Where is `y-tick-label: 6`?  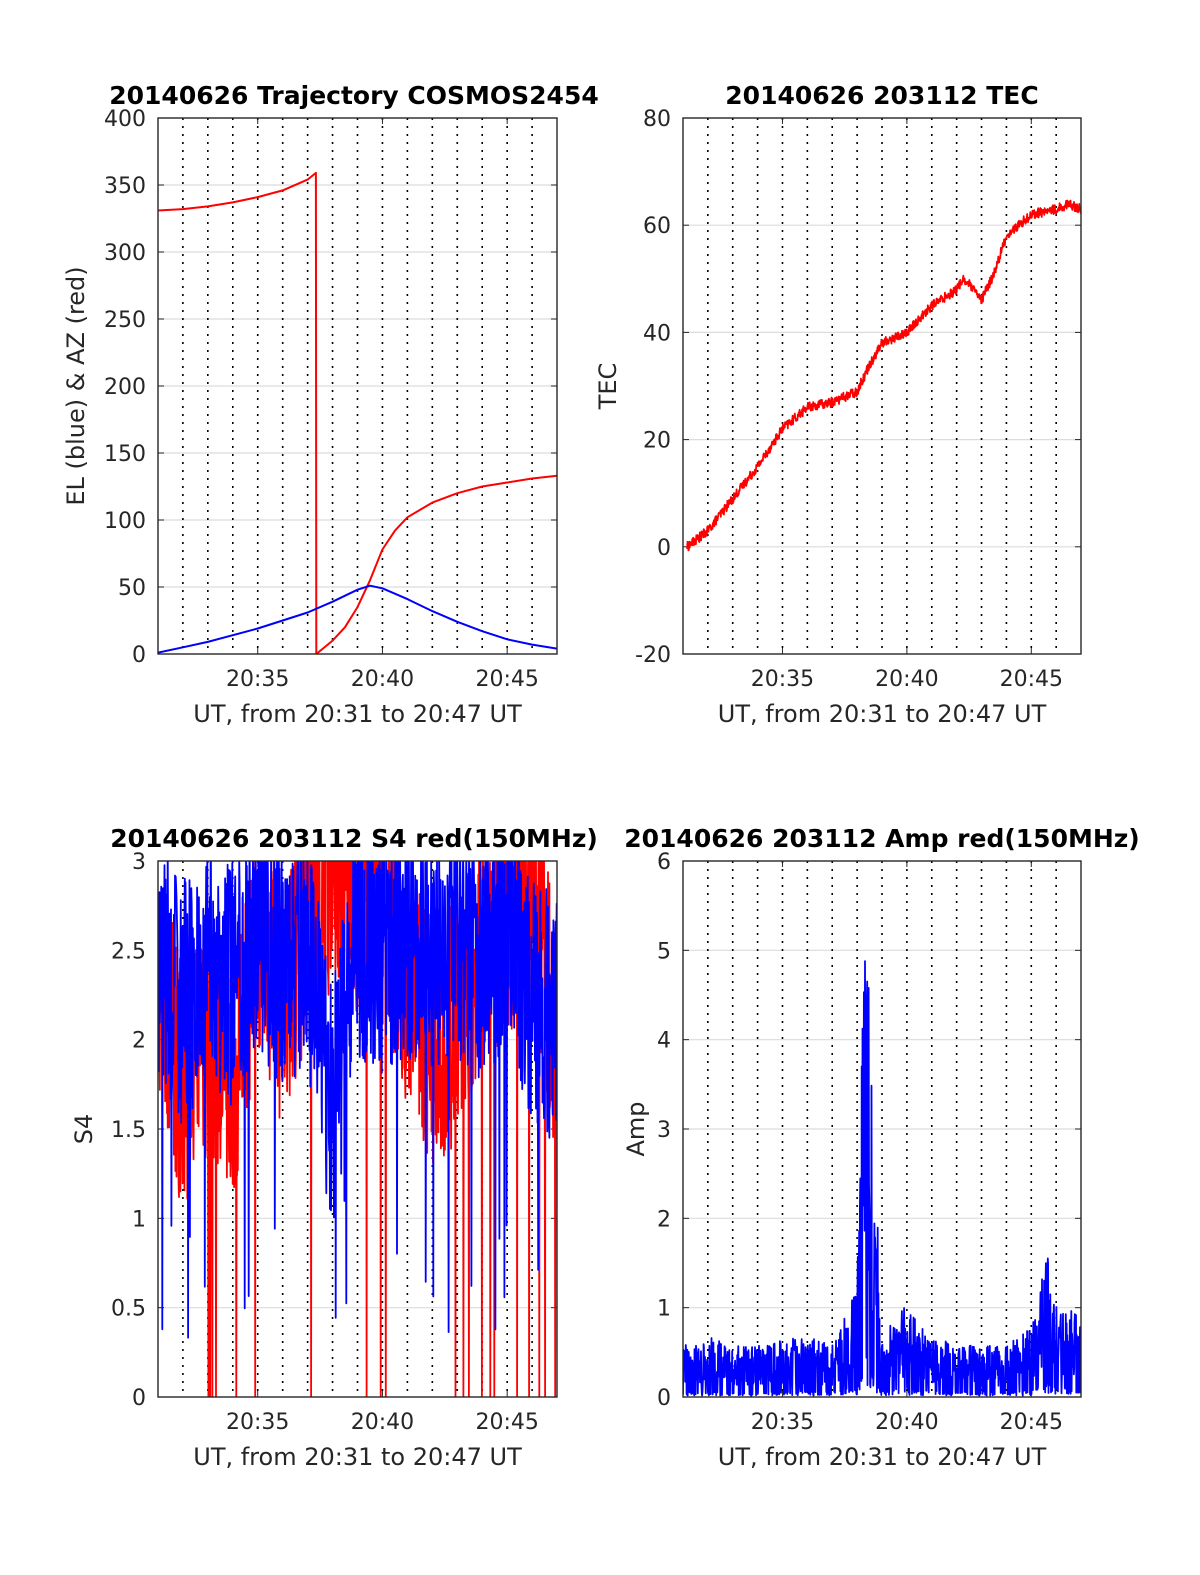
y-tick-label: 6 is located at coordinates (664, 862).